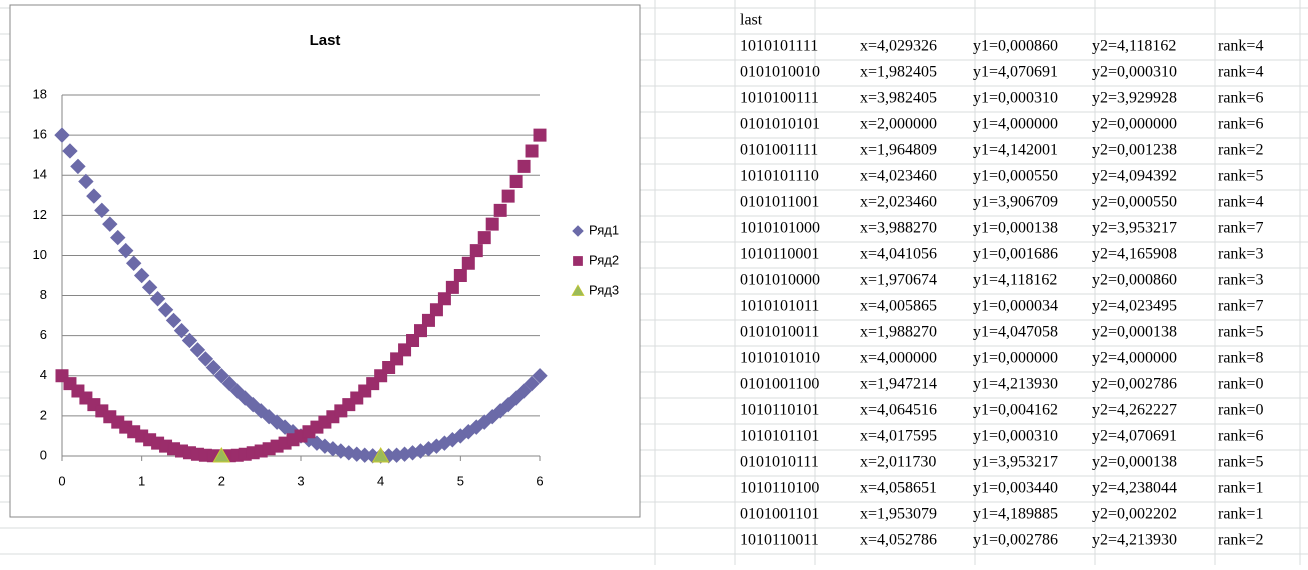 Image resolution: width=1308 pixels, height=570 pixels. Describe the element at coordinates (779, 410) in the screenshot. I see `cell-text: 1010110101` at that location.